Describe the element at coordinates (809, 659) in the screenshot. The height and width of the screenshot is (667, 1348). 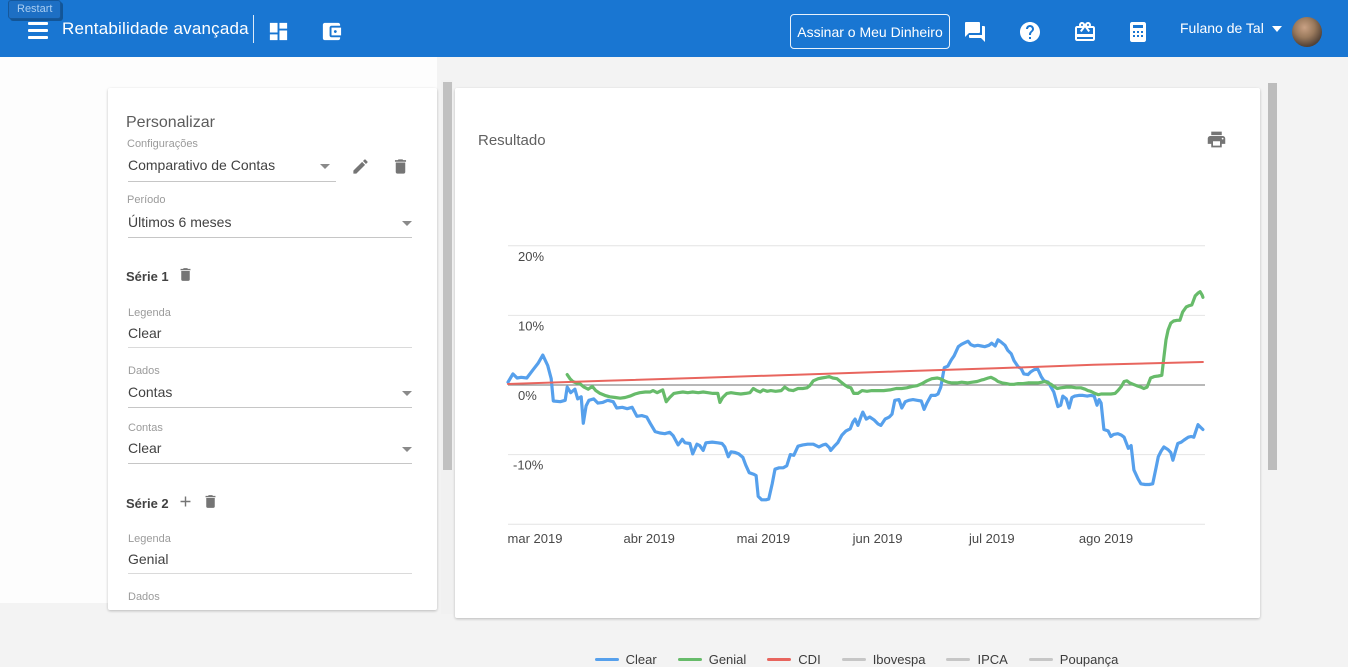
I see `legend-label: CDI` at that location.